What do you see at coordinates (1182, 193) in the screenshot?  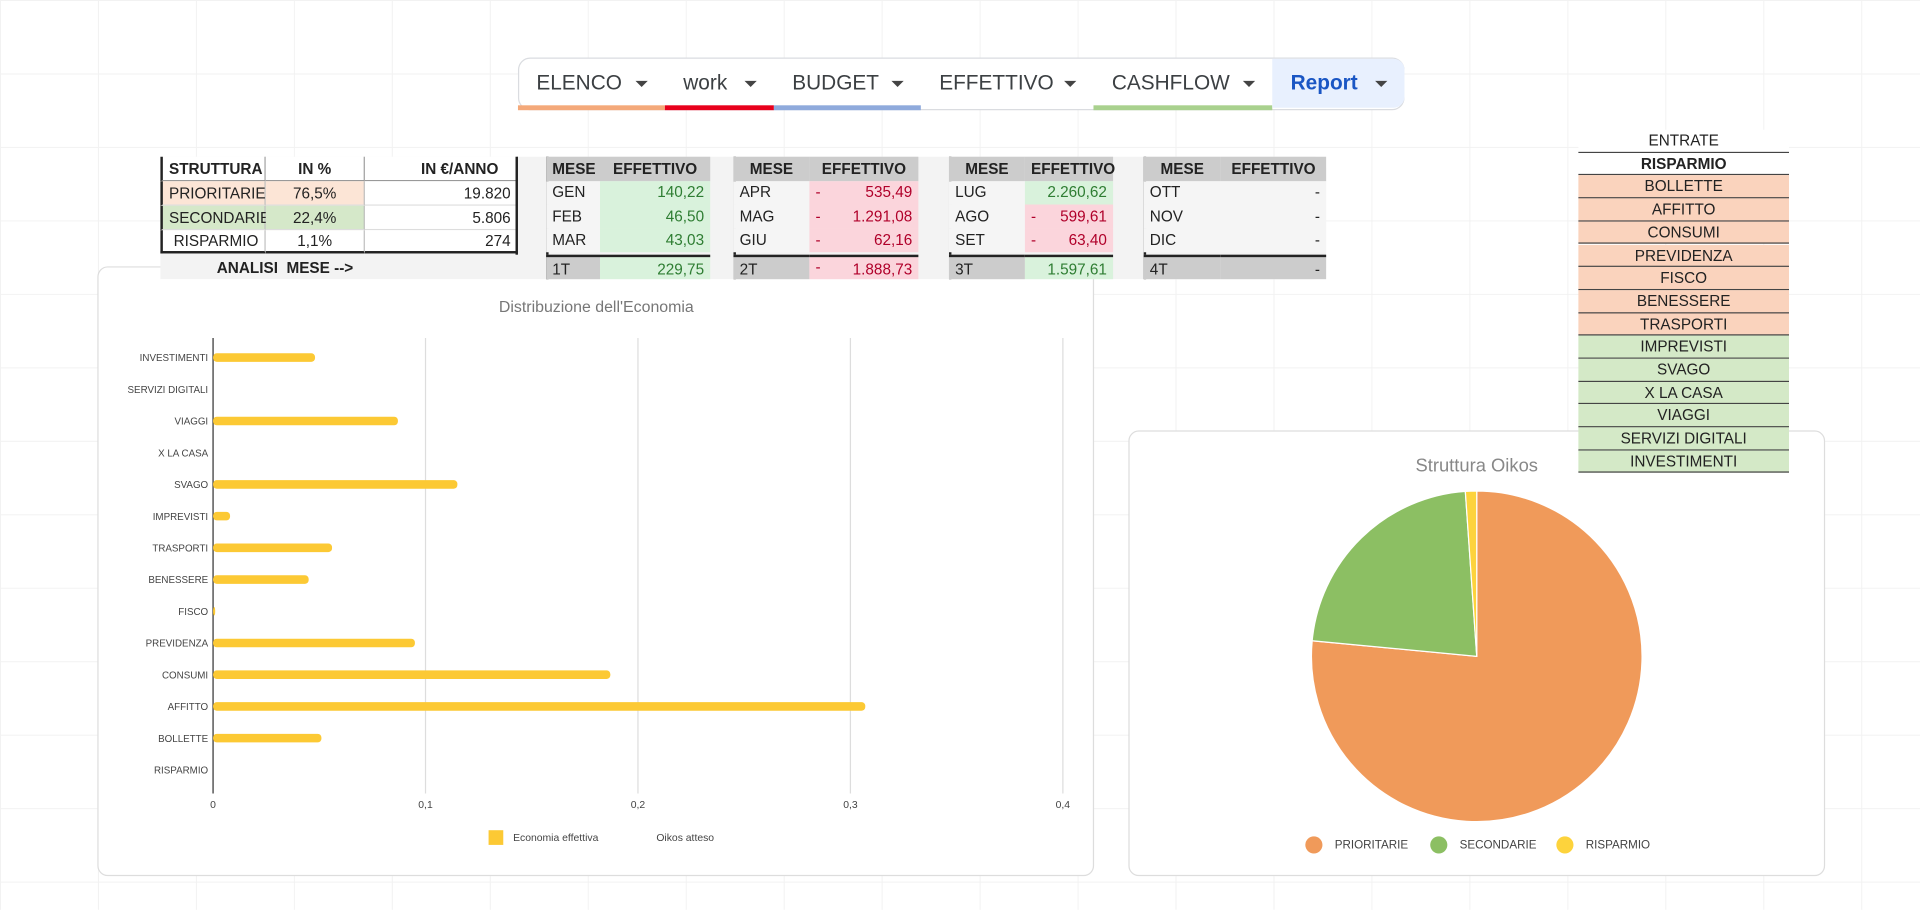 I see `month-cell: OTT` at bounding box center [1182, 193].